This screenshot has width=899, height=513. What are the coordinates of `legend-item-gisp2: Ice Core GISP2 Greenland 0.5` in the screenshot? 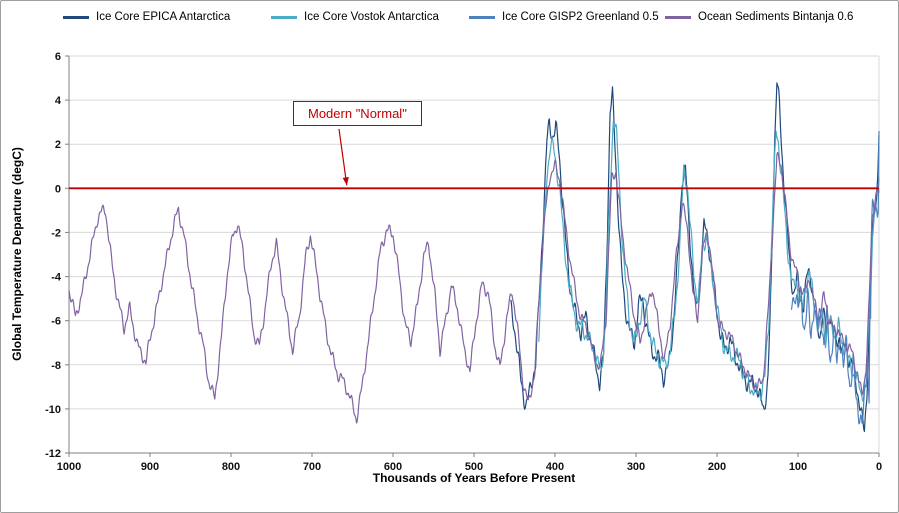 It's located at (564, 17).